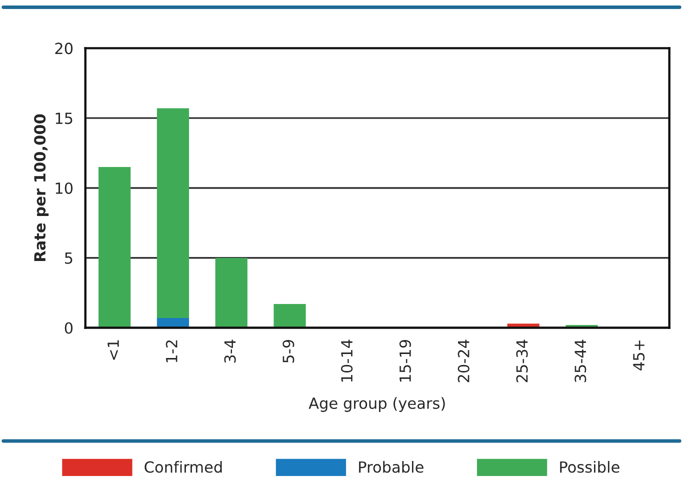 This screenshot has width=683, height=482. I want to click on x-axis-title: Age group (years), so click(376, 404).